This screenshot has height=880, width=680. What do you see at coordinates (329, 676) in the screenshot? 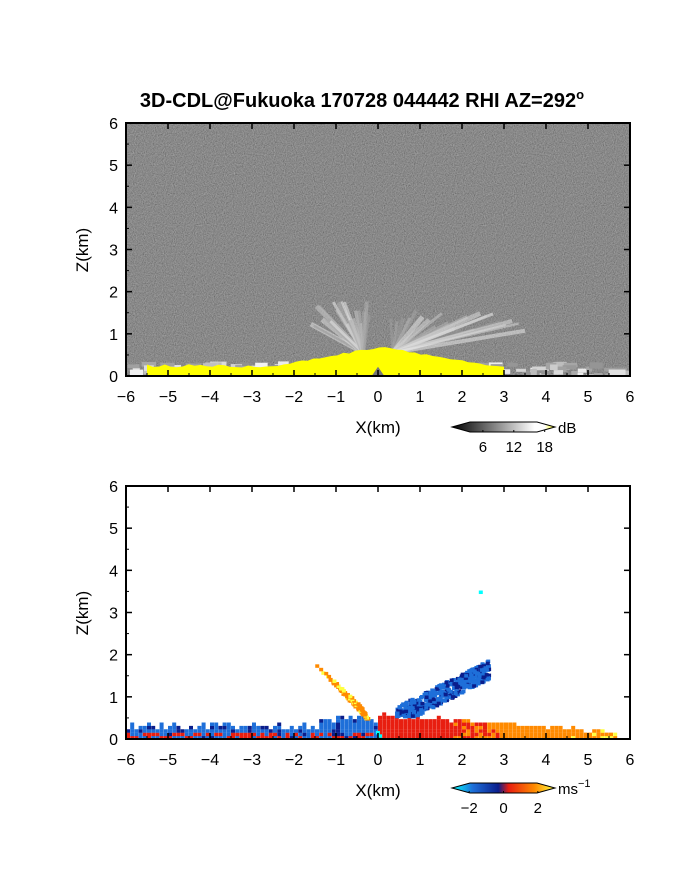
I see `bottom-positive-streak-cell` at bounding box center [329, 676].